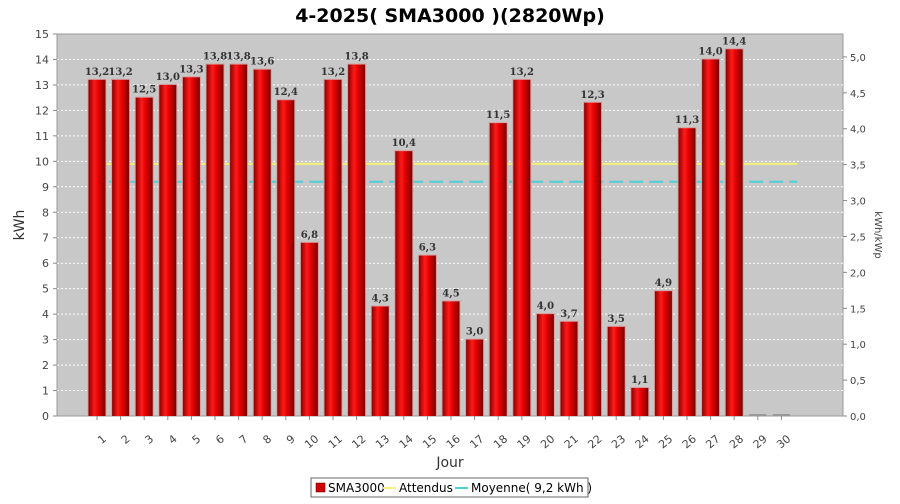 Image resolution: width=900 pixels, height=504 pixels. Describe the element at coordinates (760, 441) in the screenshot. I see `x-tick-label: 29` at that location.